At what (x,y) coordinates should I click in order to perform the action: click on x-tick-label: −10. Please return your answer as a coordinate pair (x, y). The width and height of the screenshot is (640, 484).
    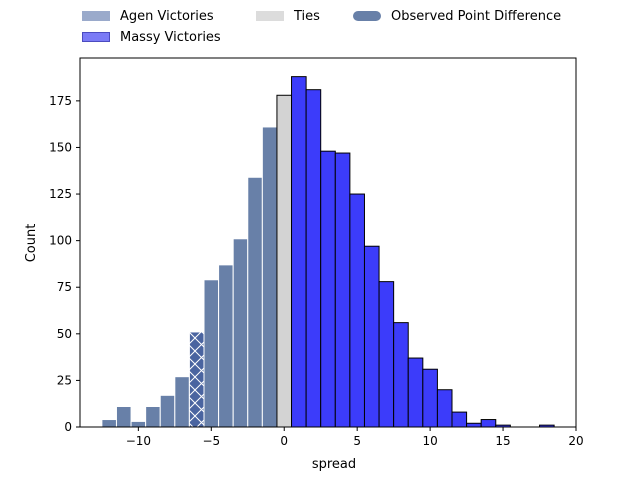
    Looking at the image, I should click on (138, 441).